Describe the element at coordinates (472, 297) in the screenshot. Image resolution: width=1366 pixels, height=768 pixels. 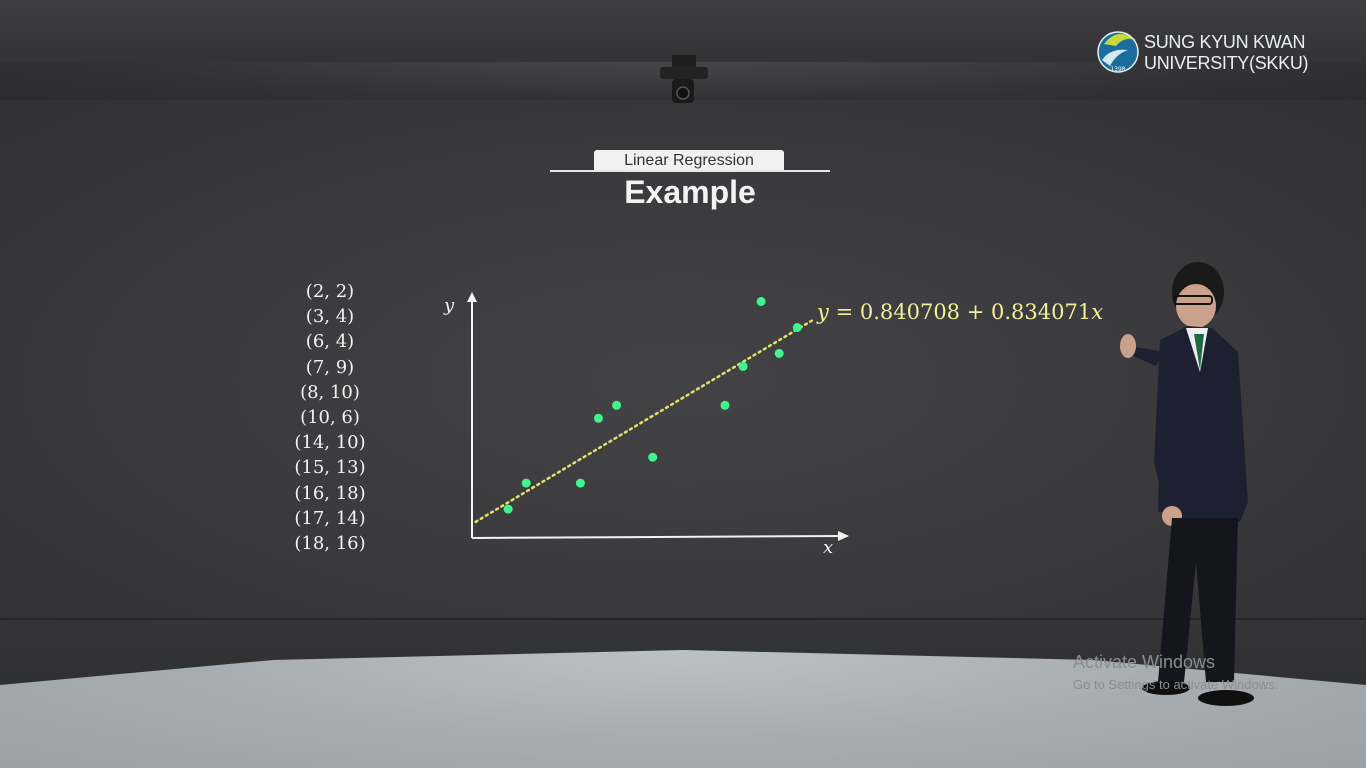
I see `y-axis-arrow-icon` at that location.